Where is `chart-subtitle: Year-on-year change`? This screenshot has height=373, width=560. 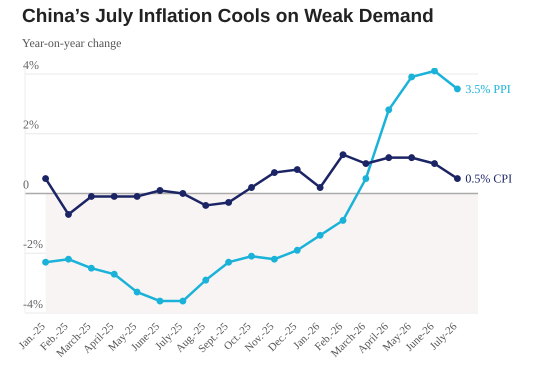 chart-subtitle: Year-on-year change is located at coordinates (72, 43).